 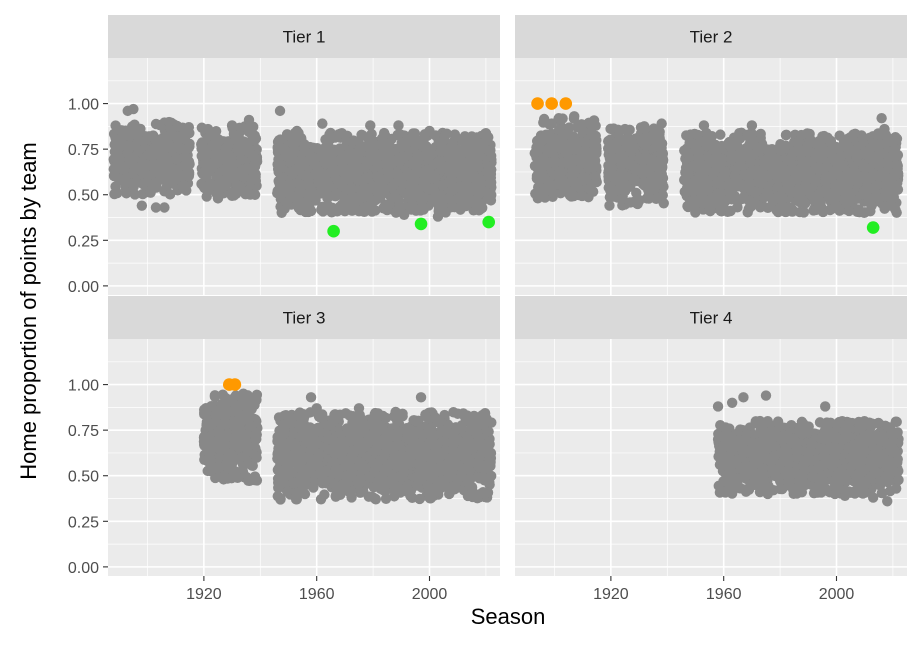 What do you see at coordinates (83, 150) in the screenshot?
I see `y-tick-label: 0.75` at bounding box center [83, 150].